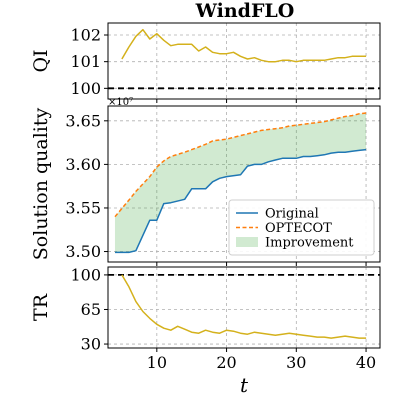  What do you see at coordinates (157, 362) in the screenshot?
I see `x-tick-label: 10` at bounding box center [157, 362].